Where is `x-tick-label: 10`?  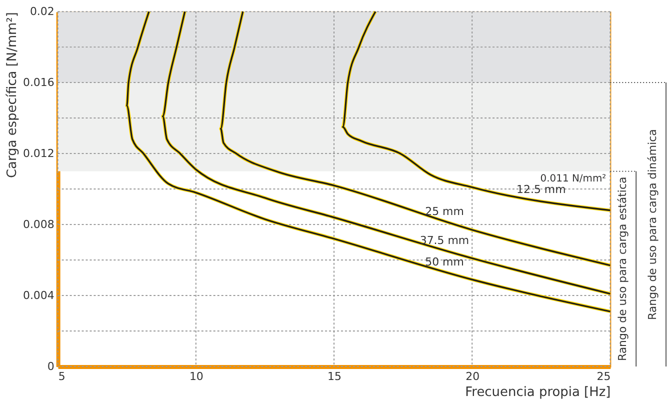
x-tick-label: 10 is located at coordinates (196, 376).